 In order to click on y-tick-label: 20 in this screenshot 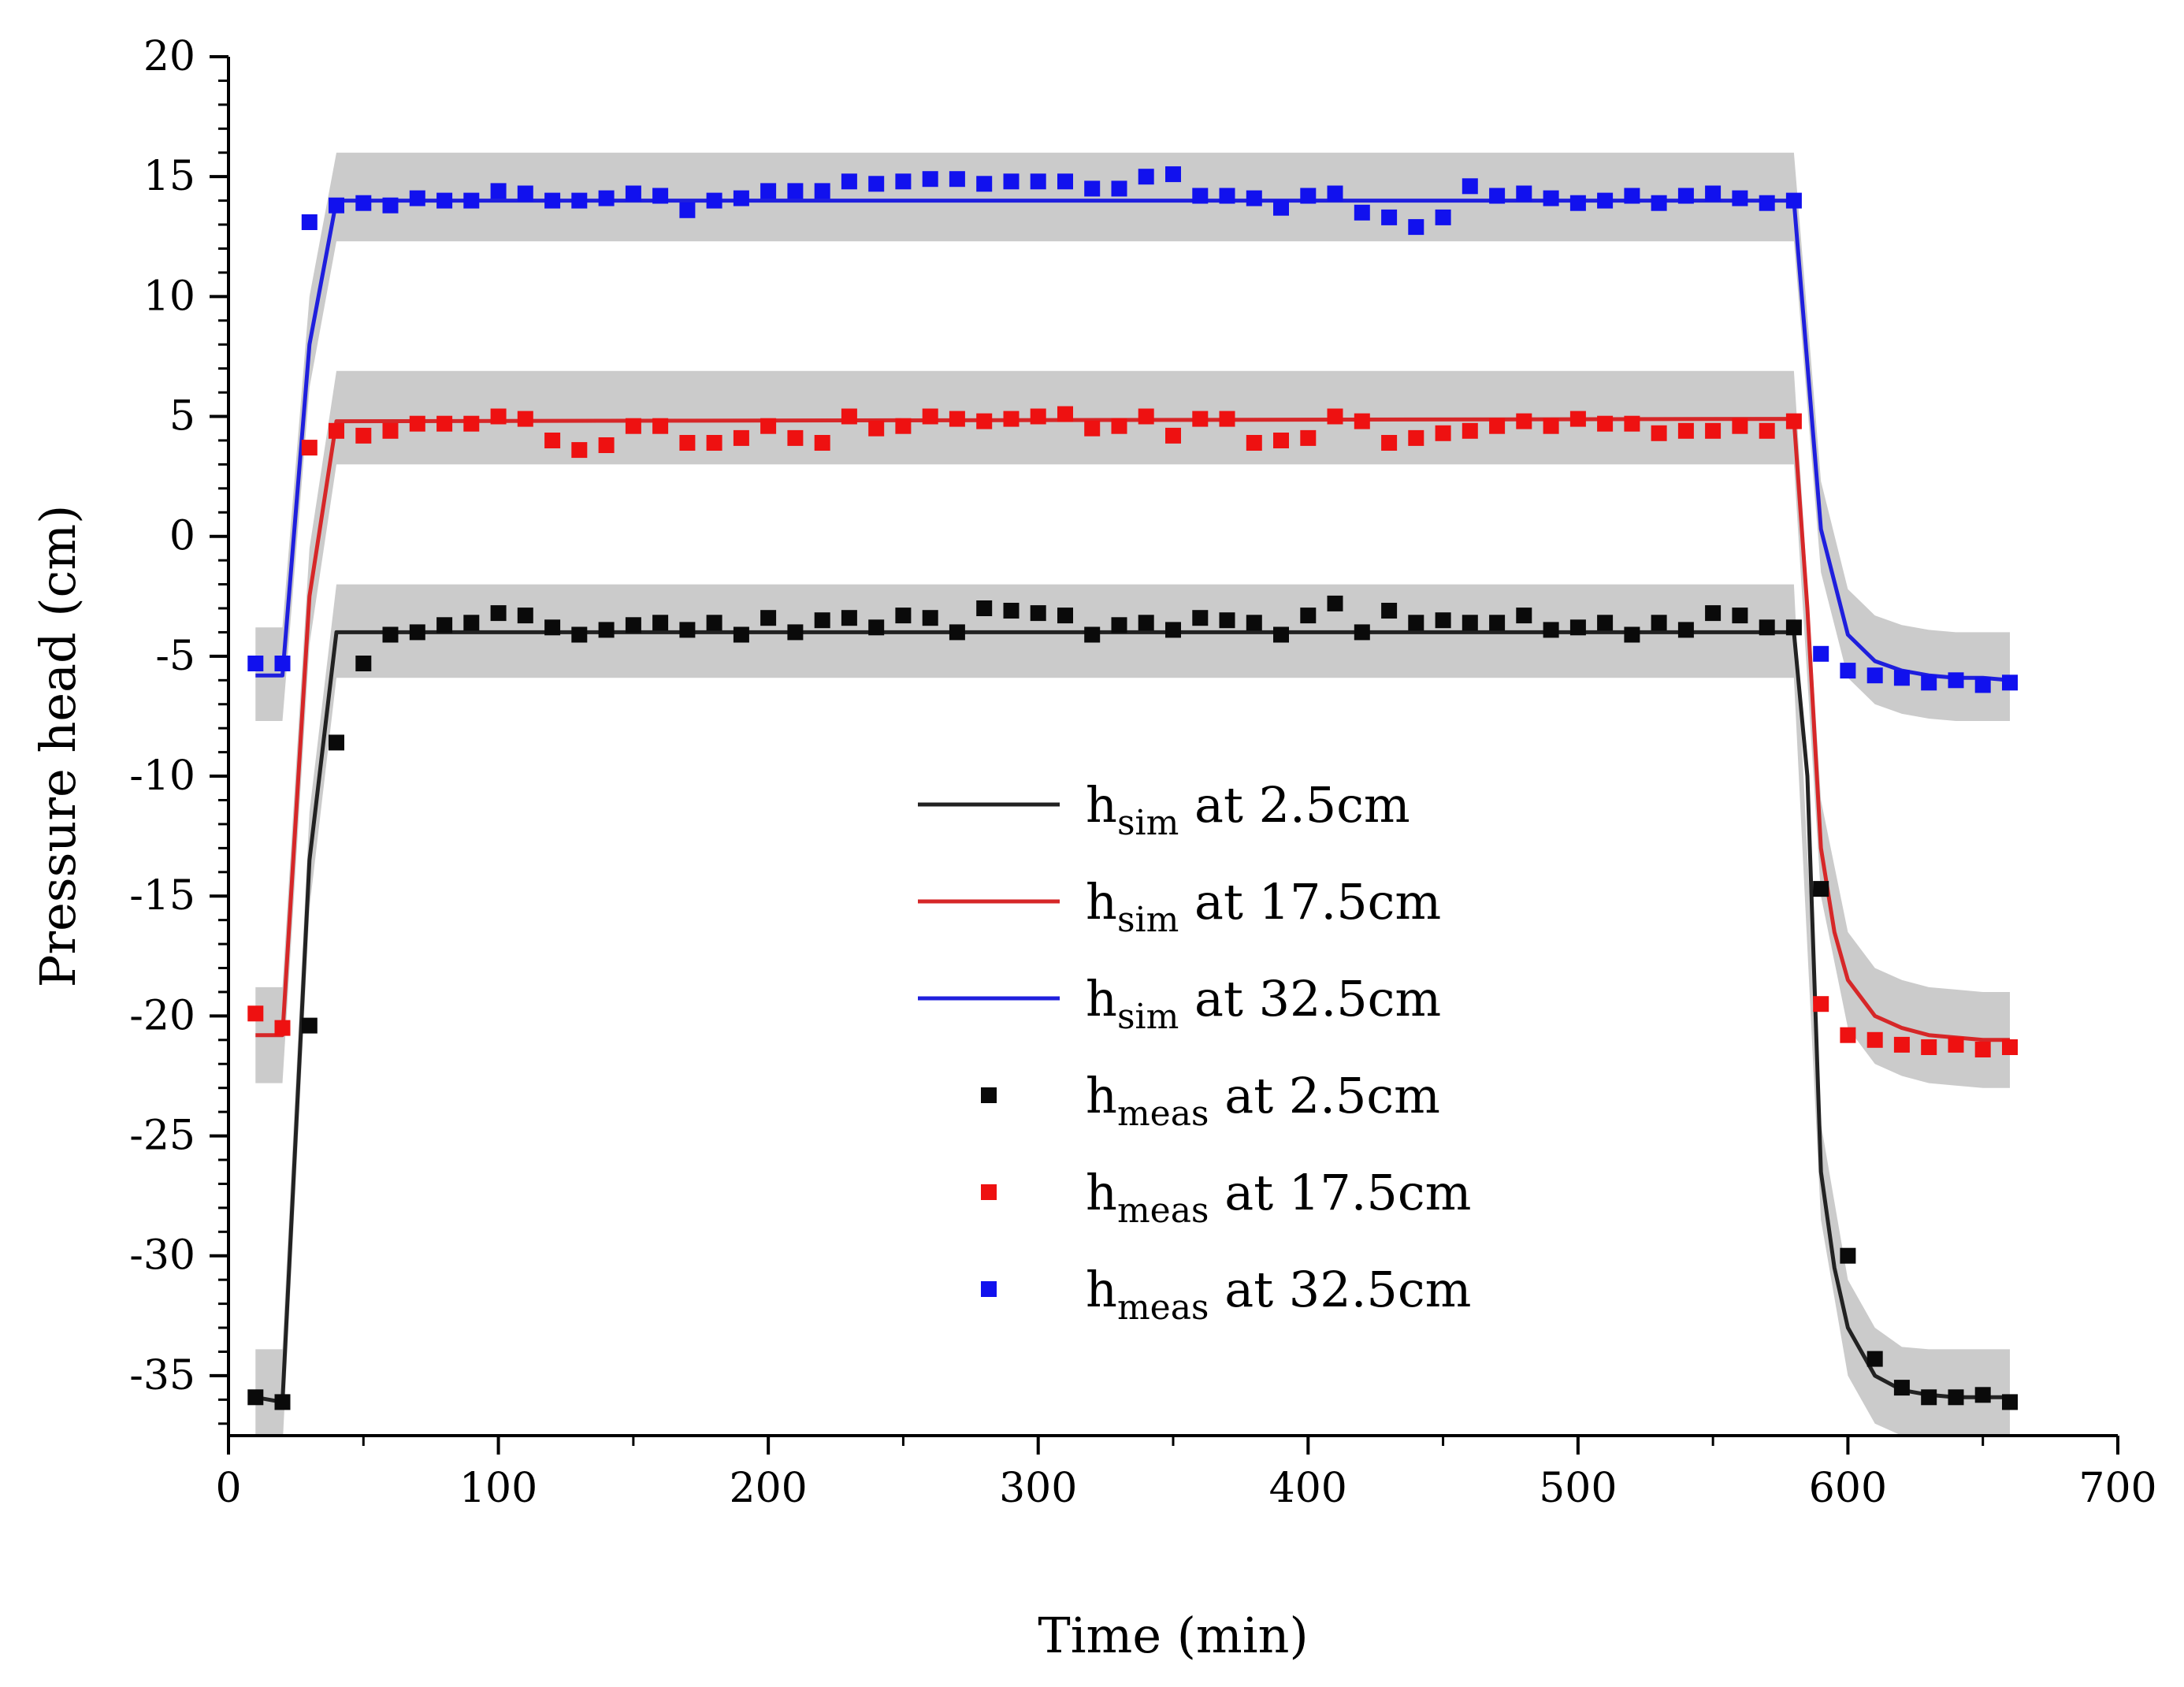, I will do `click(169, 56)`.